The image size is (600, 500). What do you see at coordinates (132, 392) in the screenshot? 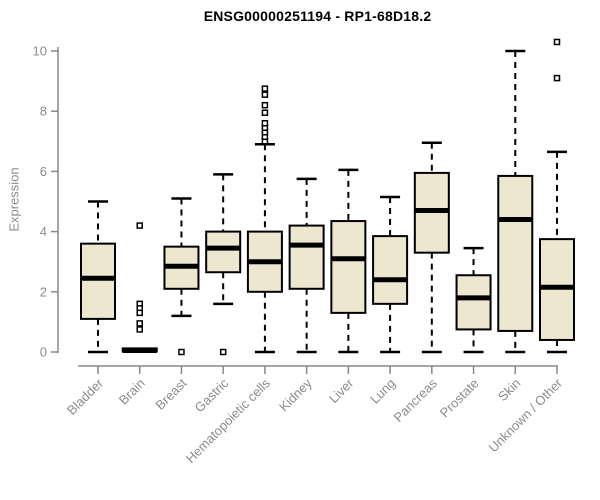
I see `x-category-label: Brain` at bounding box center [132, 392].